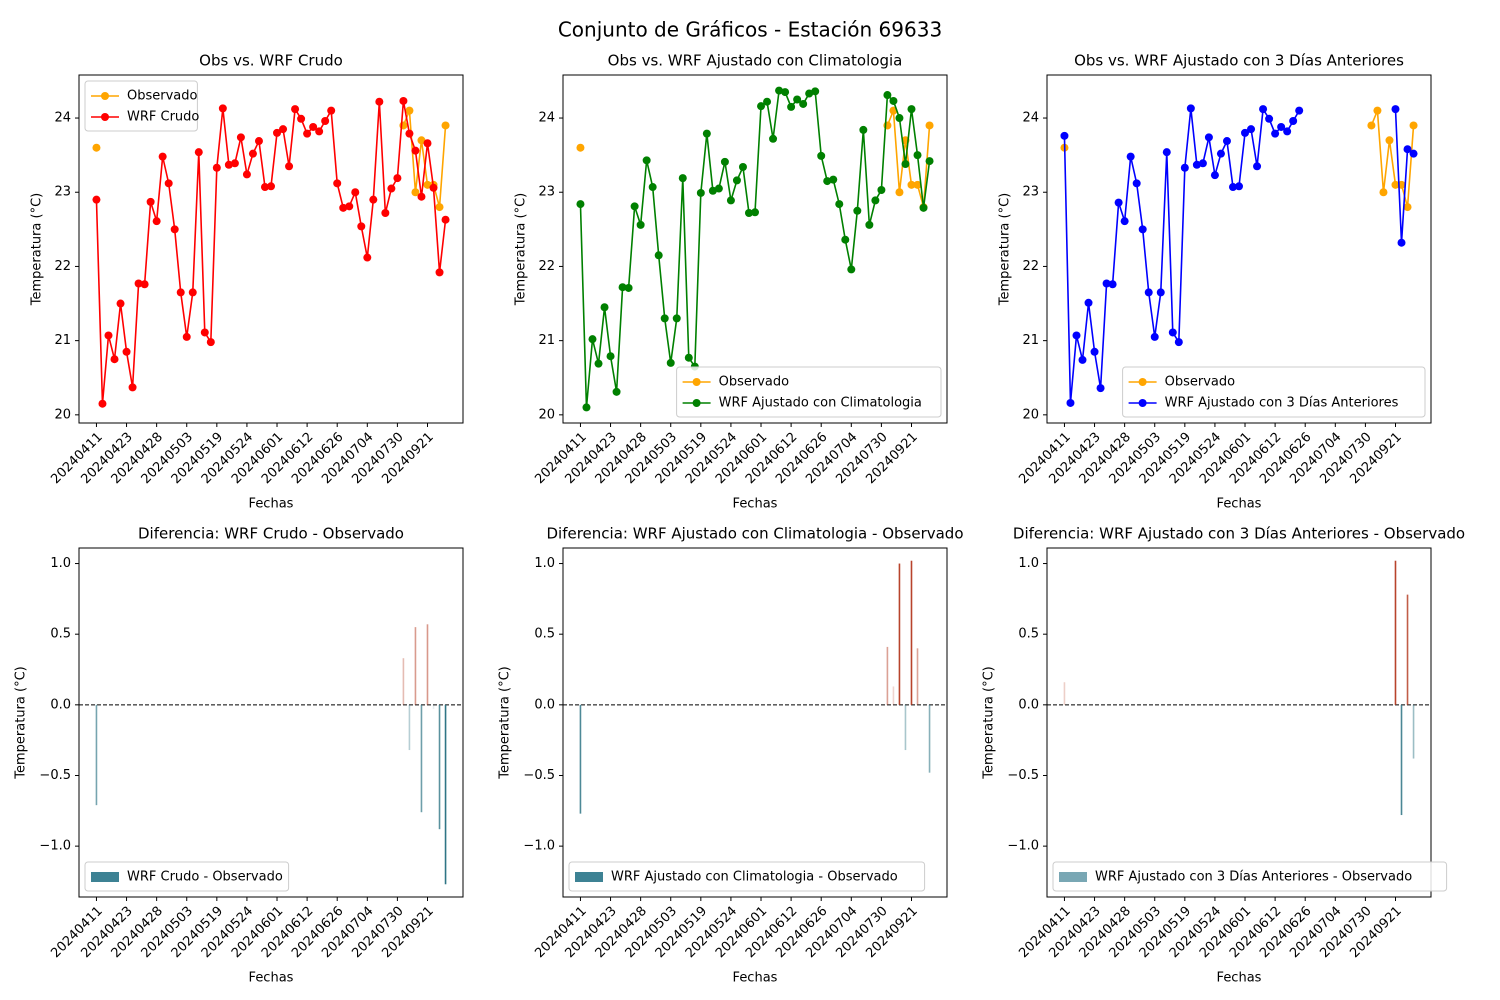 This screenshot has height=1000, width=1500. What do you see at coordinates (755, 61) in the screenshot?
I see `subplot-title: Obs vs. WRF Ajustado con Climatologia` at bounding box center [755, 61].